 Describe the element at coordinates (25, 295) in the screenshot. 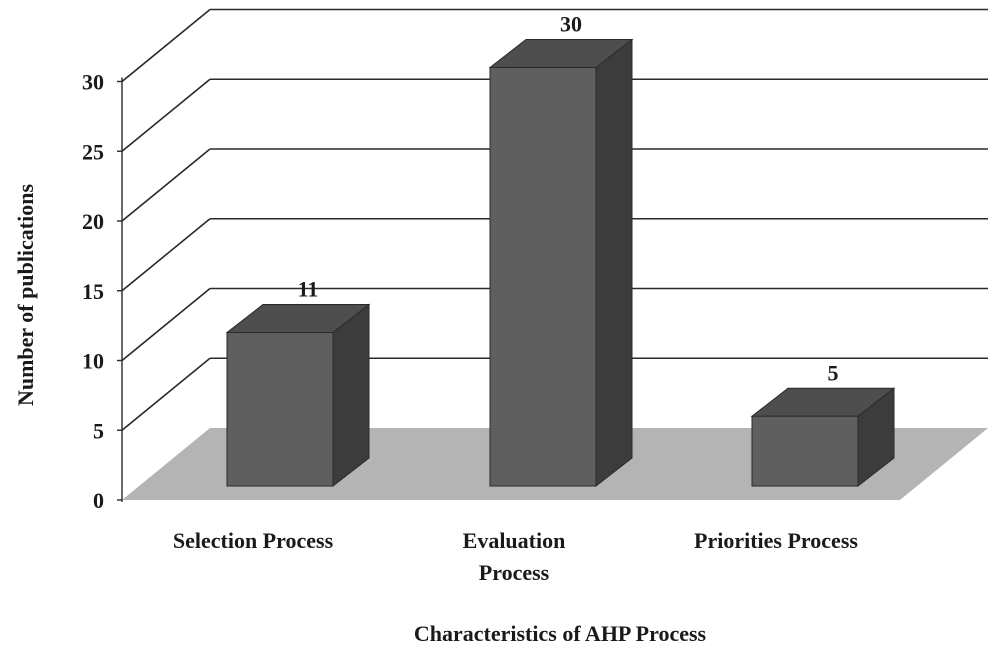

I see `y-axis-title: Number of publications` at that location.